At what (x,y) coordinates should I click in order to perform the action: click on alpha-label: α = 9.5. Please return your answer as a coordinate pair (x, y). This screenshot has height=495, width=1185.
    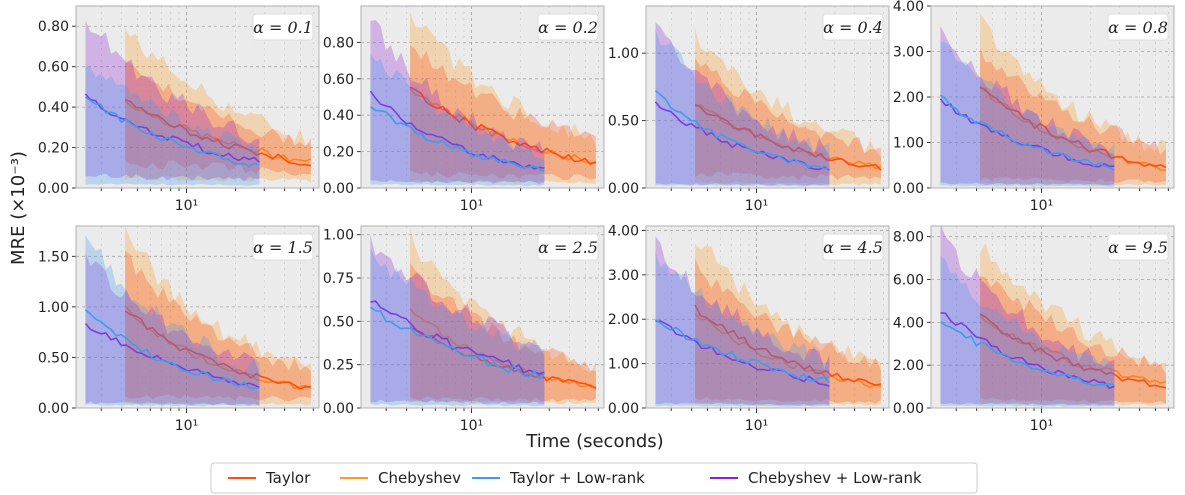
    Looking at the image, I should click on (1138, 247).